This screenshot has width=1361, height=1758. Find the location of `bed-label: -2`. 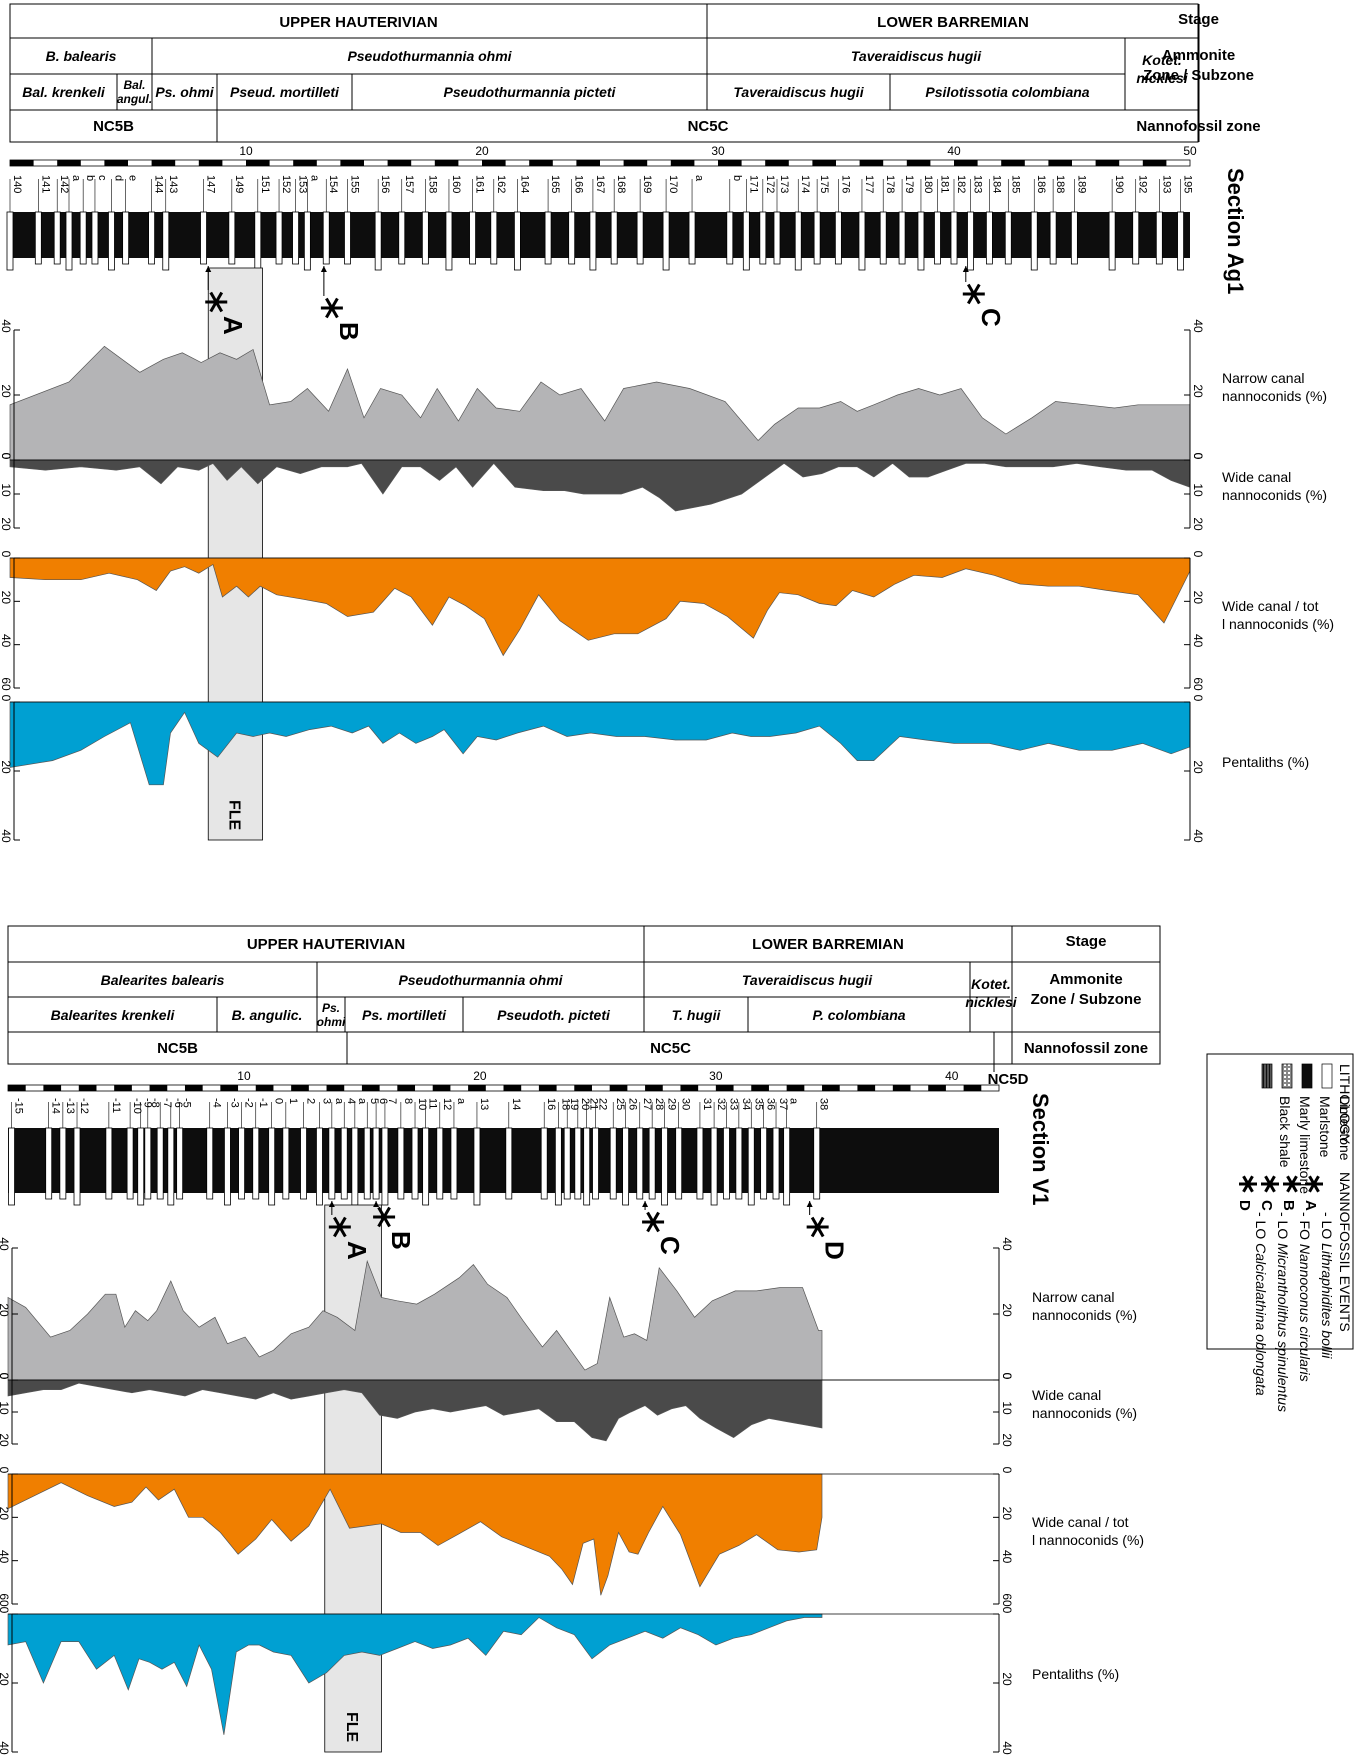

bed-label: -2 is located at coordinates (249, 1103).